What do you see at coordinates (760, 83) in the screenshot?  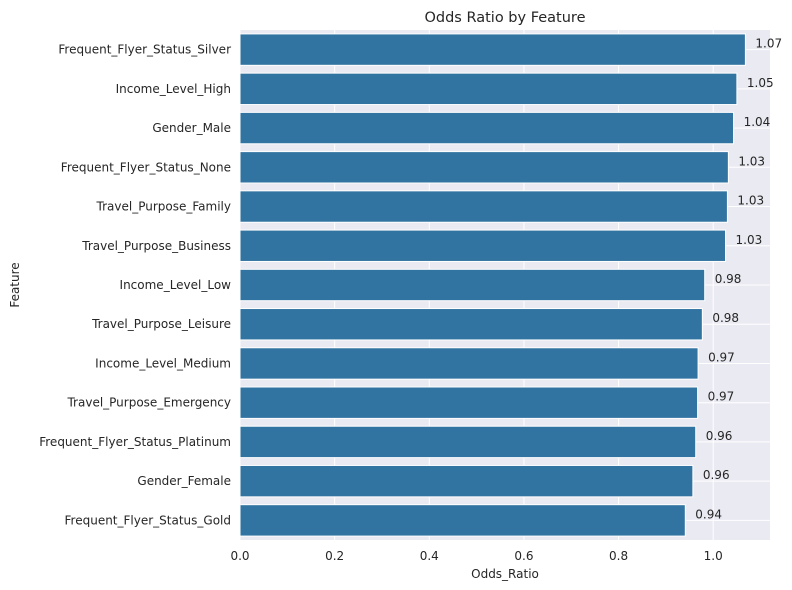 I see `data-label: 1.05` at bounding box center [760, 83].